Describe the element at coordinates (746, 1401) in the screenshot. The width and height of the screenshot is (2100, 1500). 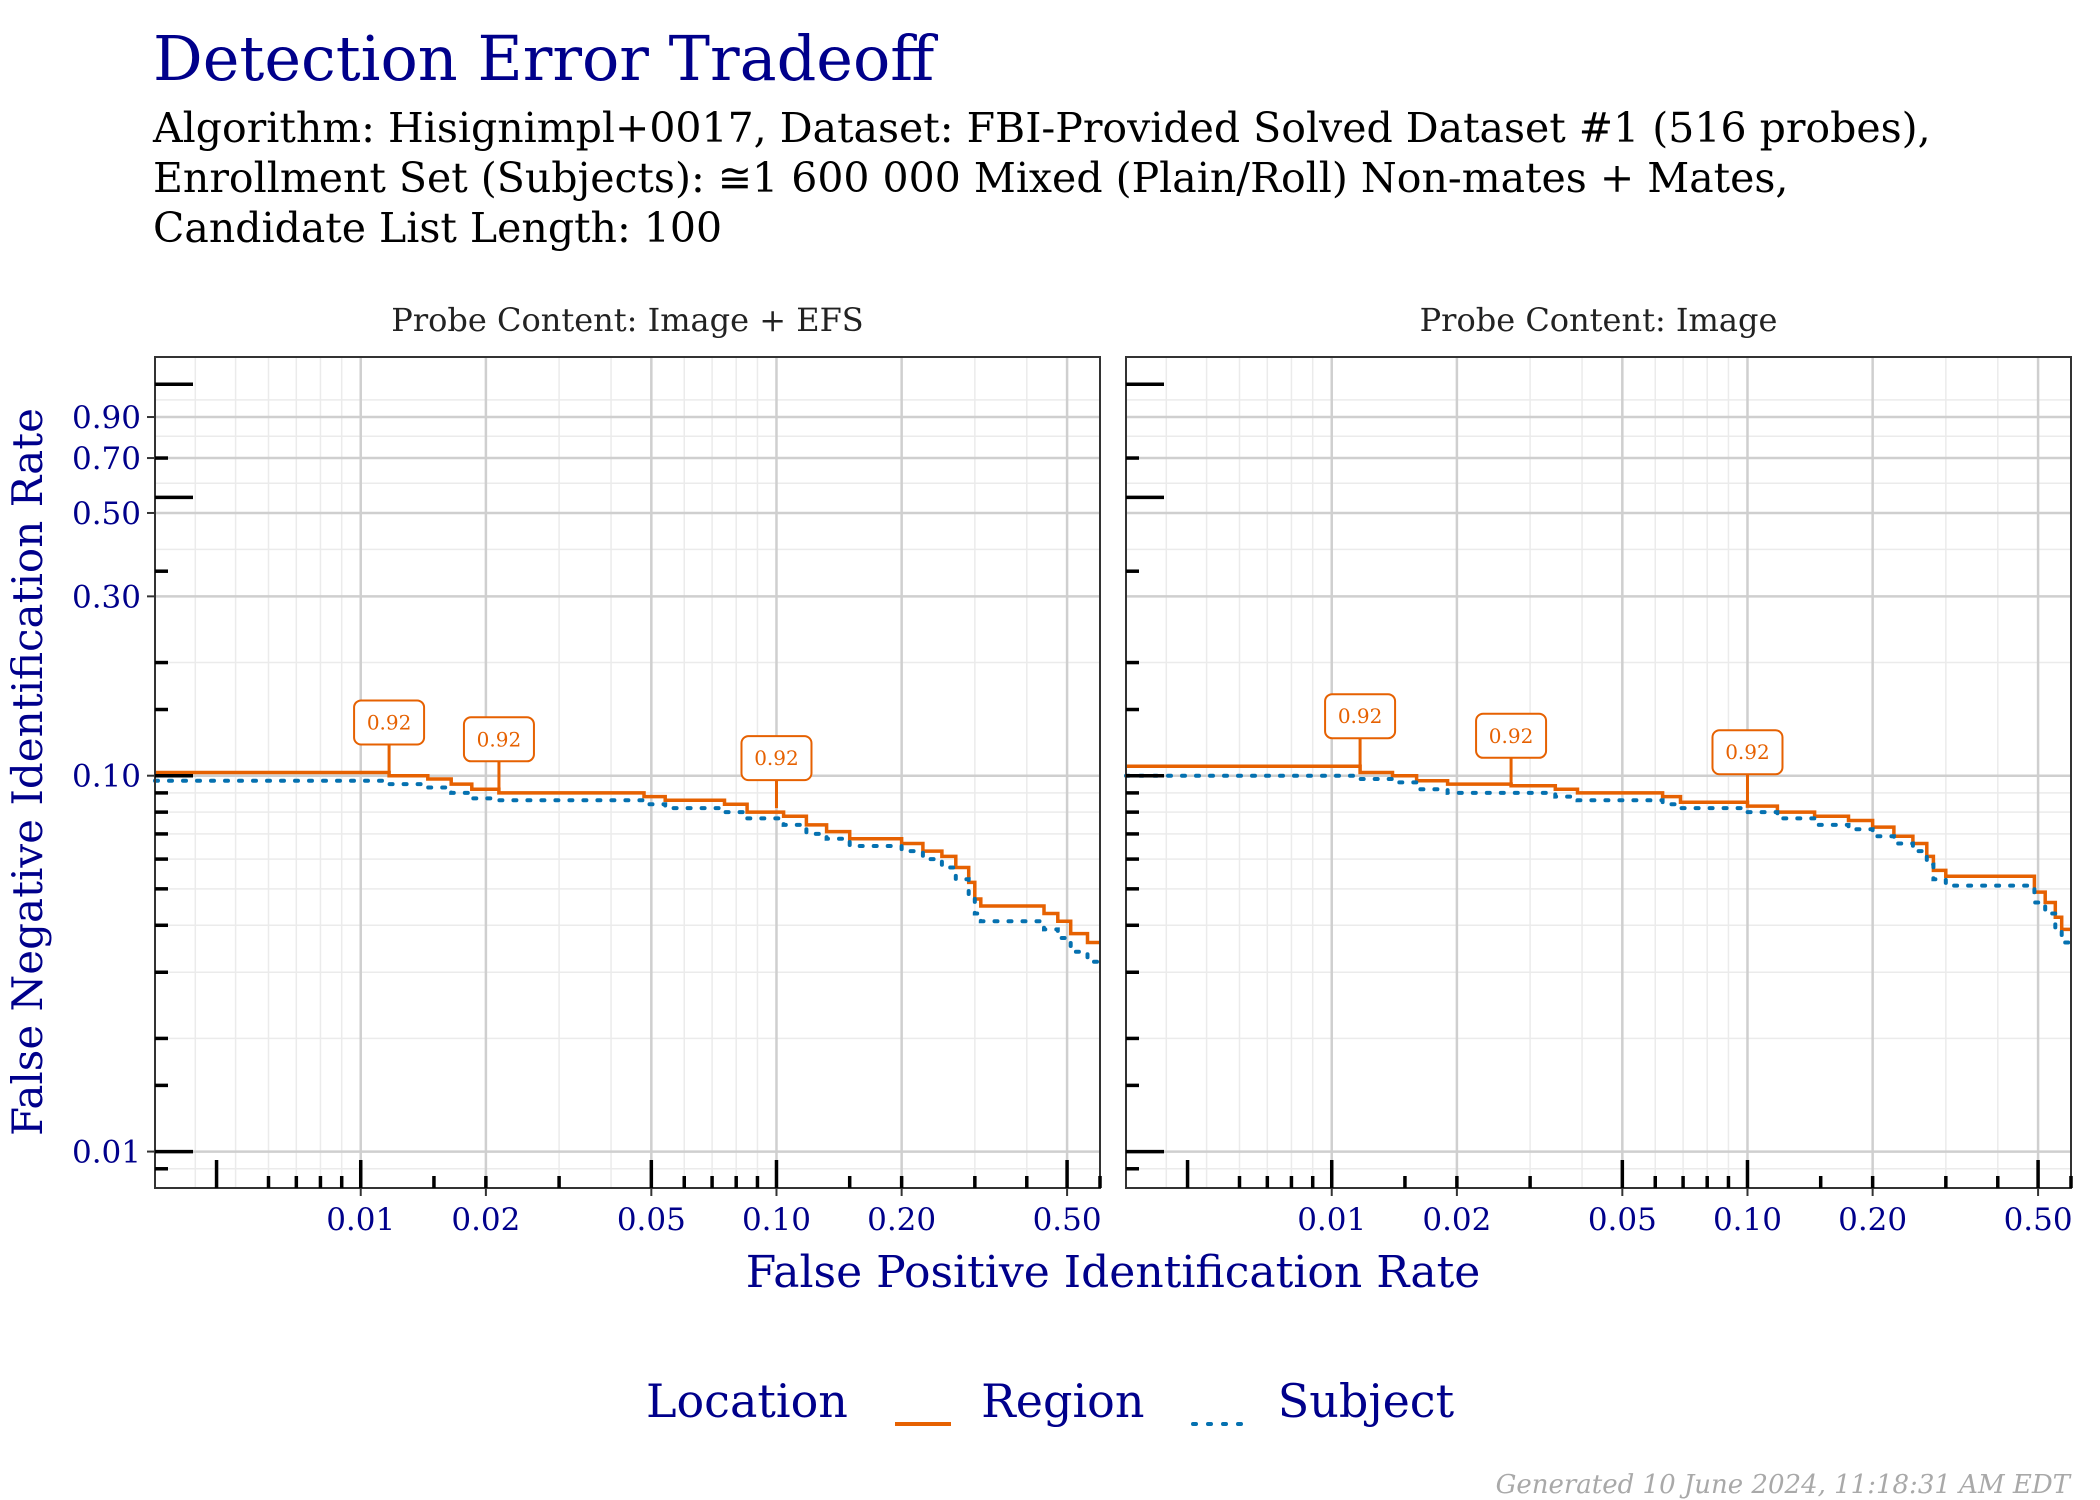
I see `legend-title: Location` at that location.